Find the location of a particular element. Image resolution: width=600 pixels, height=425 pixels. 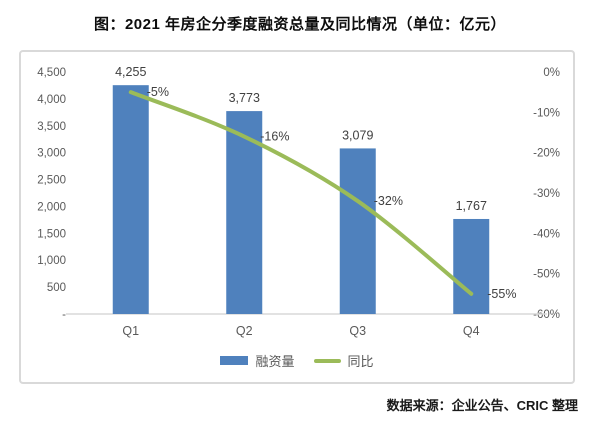

y-axis-tick-label: 2,000 is located at coordinates (51, 207).